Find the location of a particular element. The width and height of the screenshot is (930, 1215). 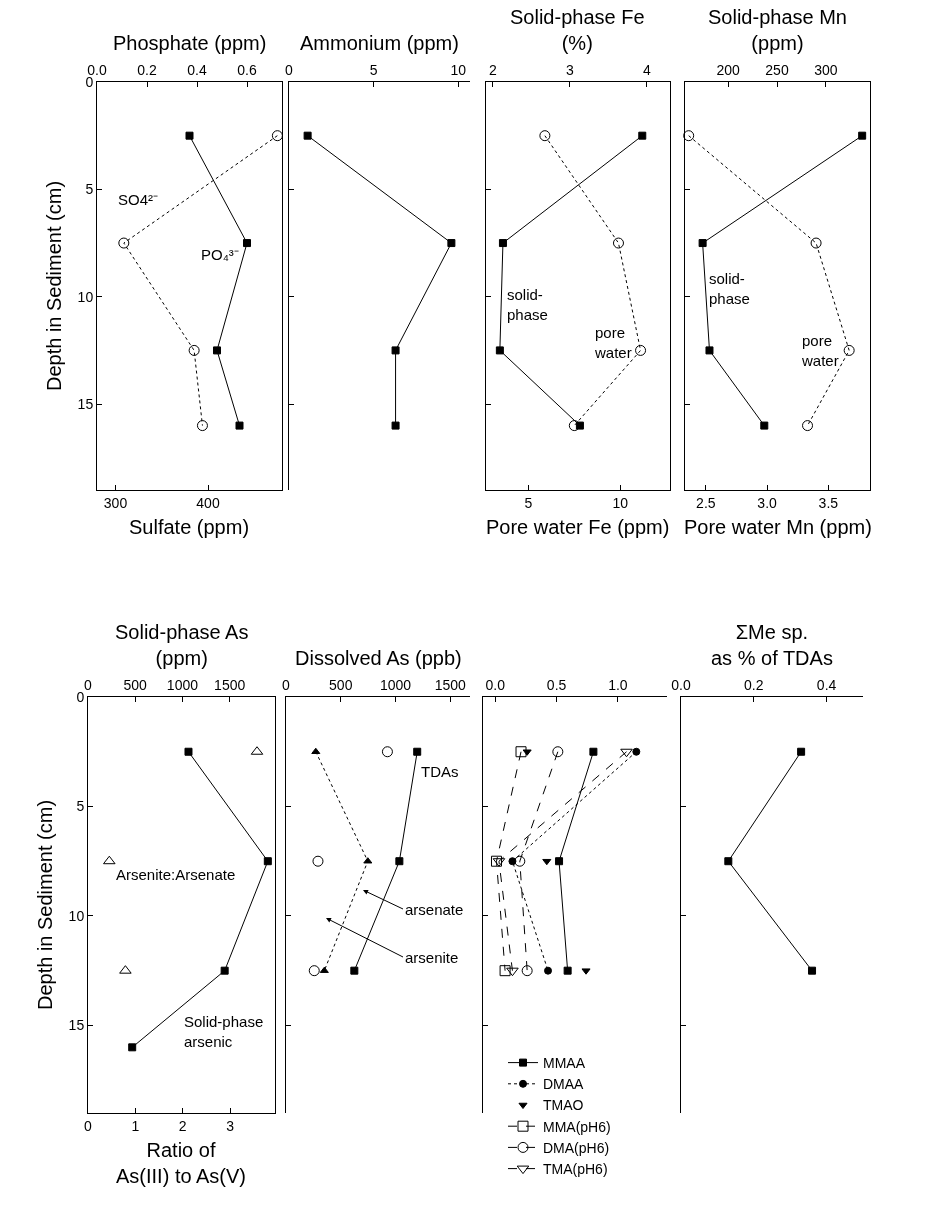

series-label: PO₄³⁻ is located at coordinates (220, 254).